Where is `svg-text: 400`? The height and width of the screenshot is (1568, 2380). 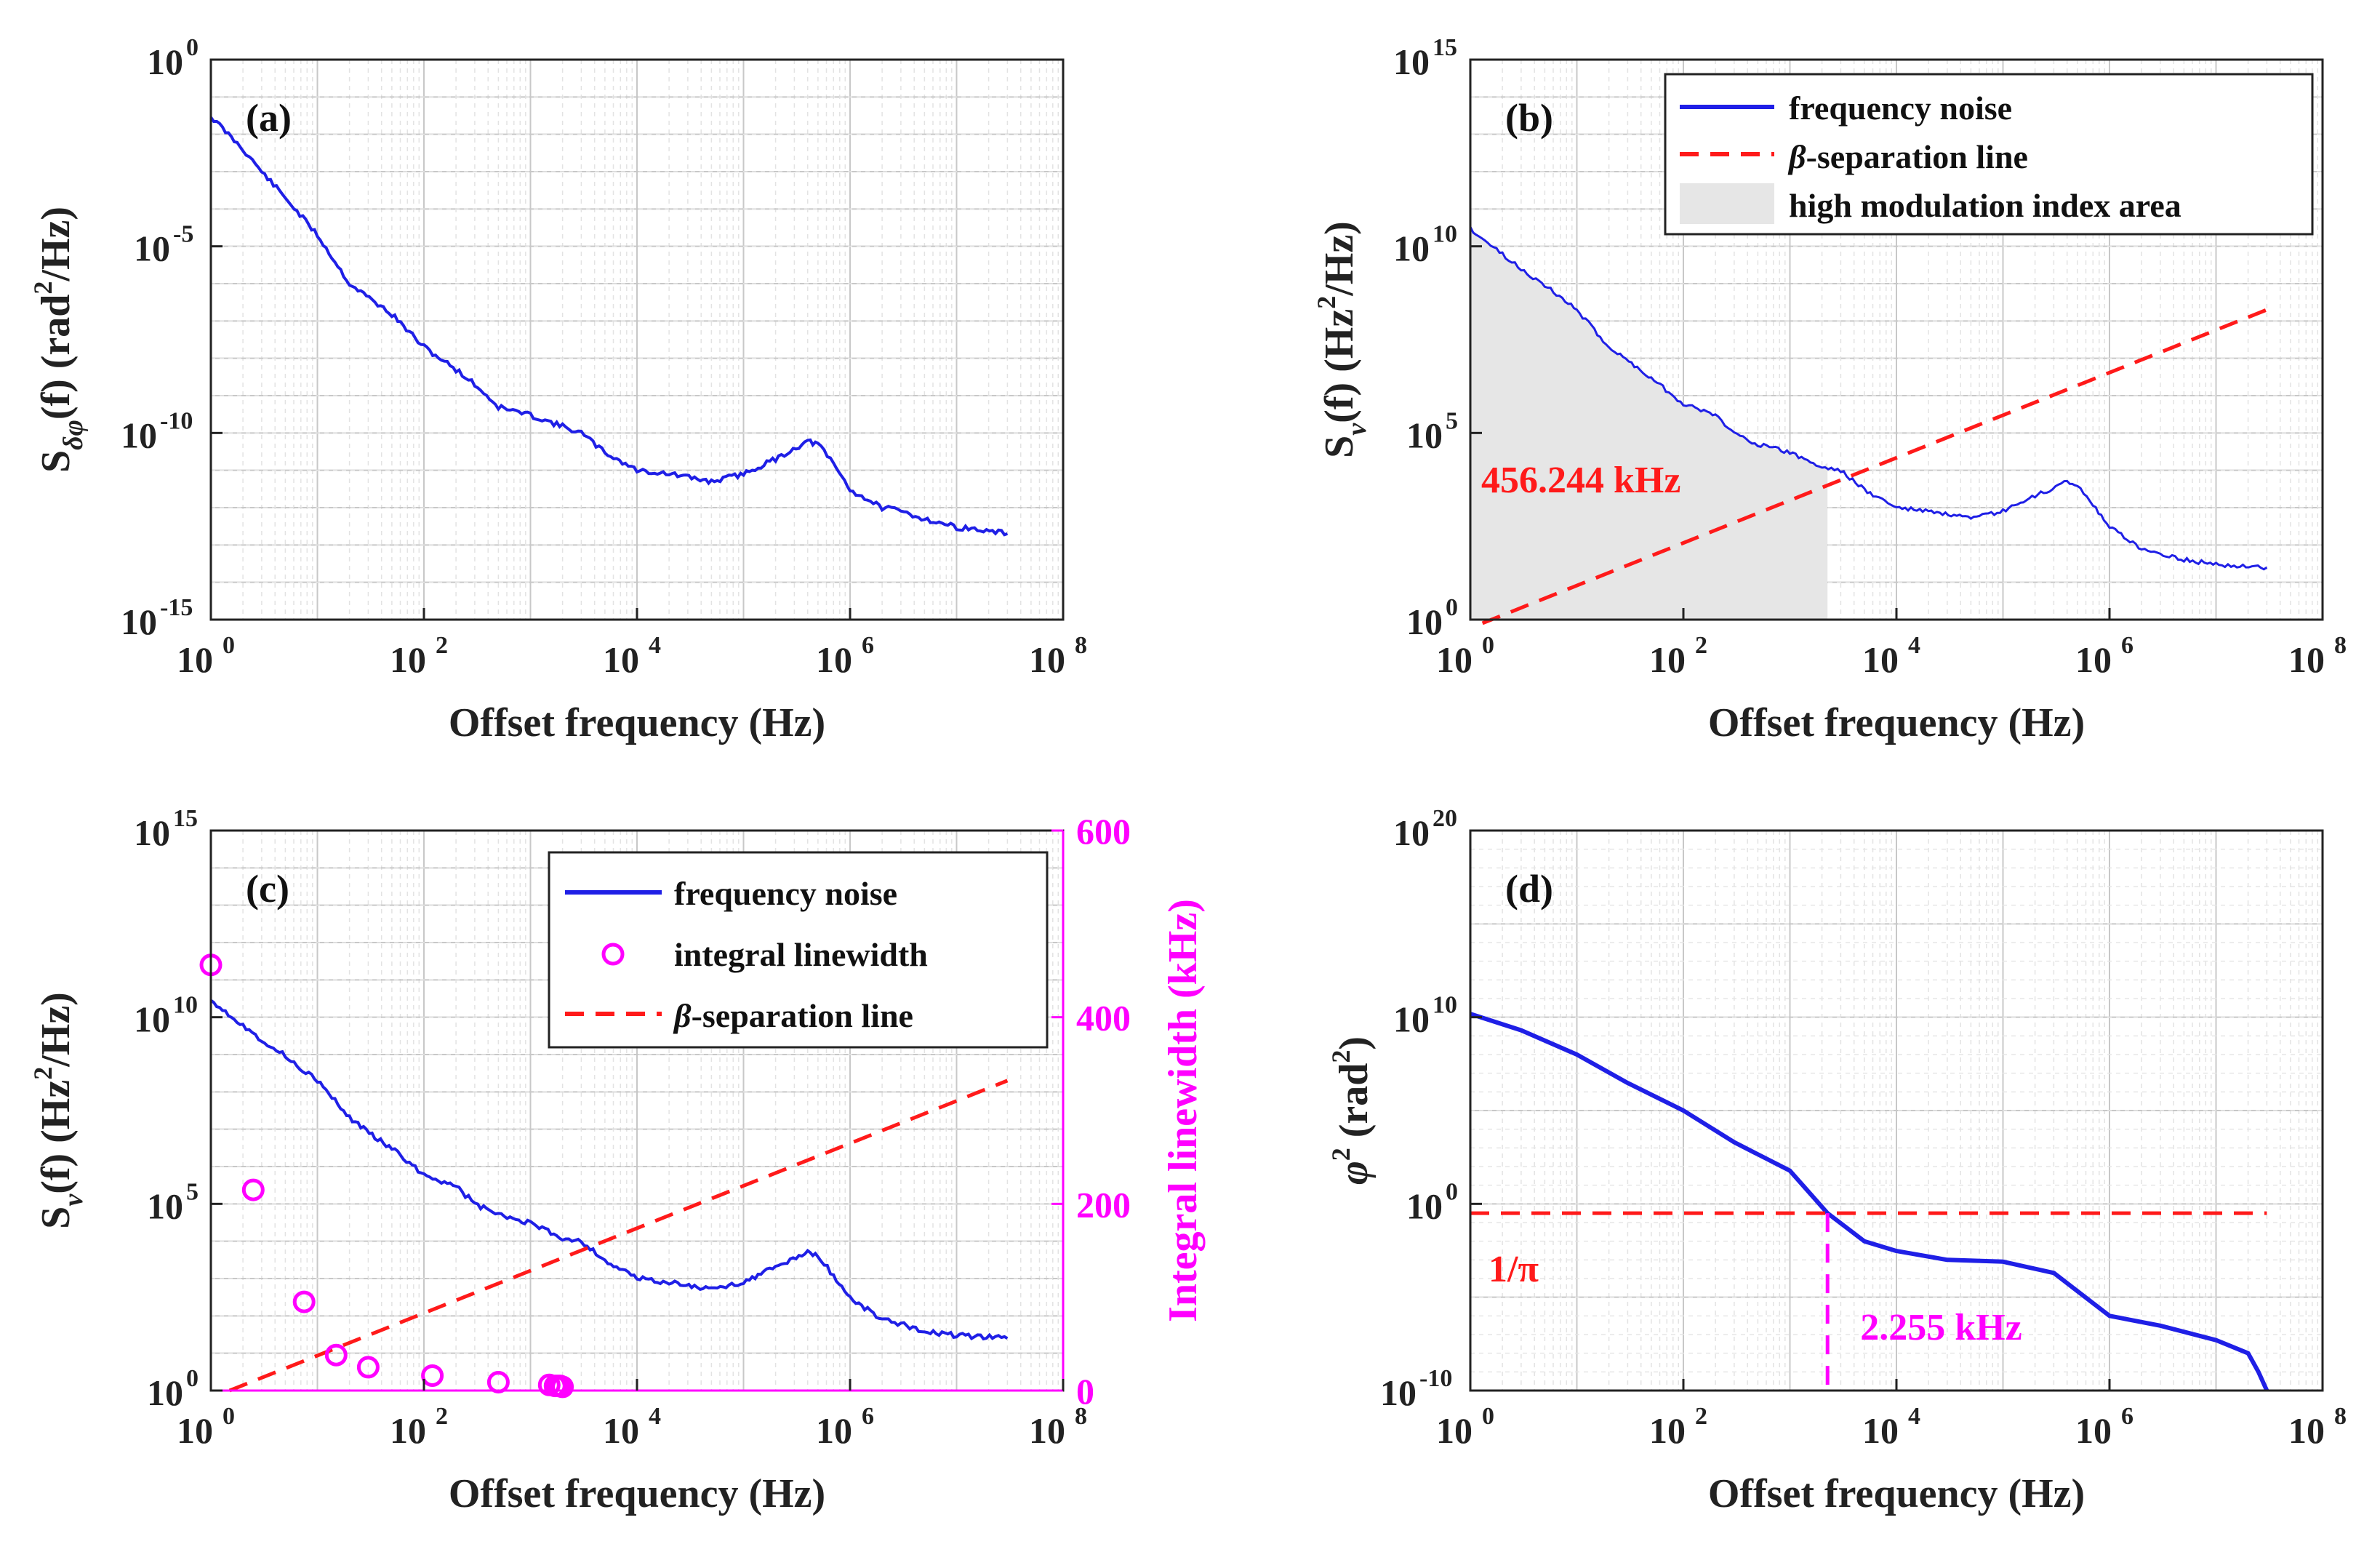
svg-text: 400 is located at coordinates (1103, 1018).